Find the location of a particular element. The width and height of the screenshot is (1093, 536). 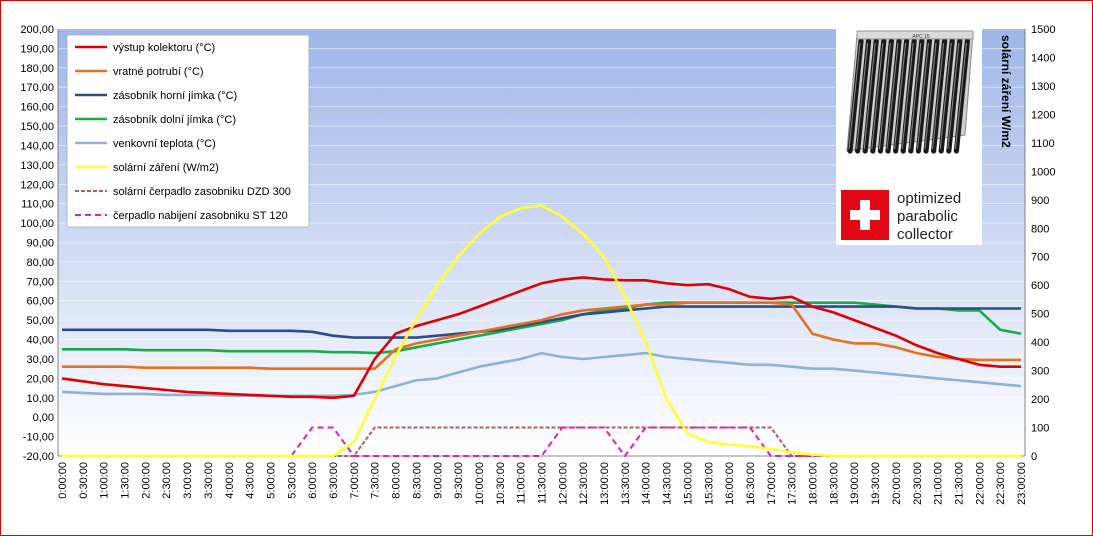

left-tick-label: 150,00 is located at coordinates (37, 127).